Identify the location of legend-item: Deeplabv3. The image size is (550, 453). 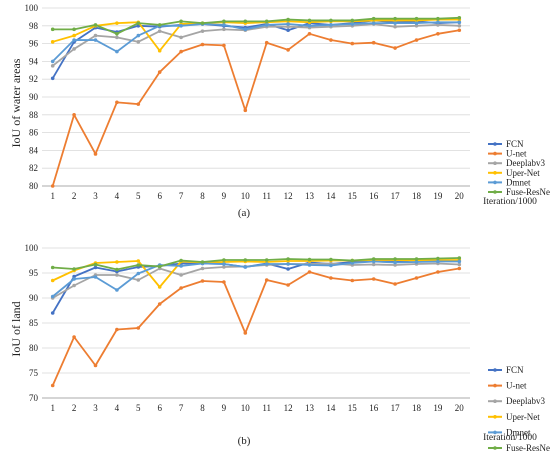
(516, 401).